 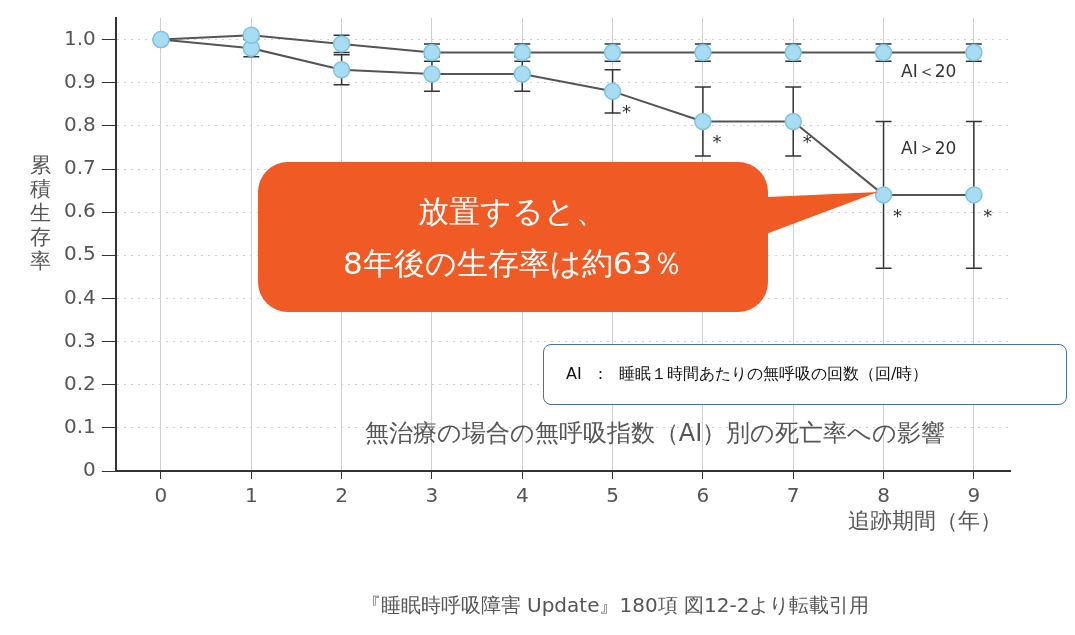 What do you see at coordinates (612, 495) in the screenshot?
I see `x-tick-label: 5` at bounding box center [612, 495].